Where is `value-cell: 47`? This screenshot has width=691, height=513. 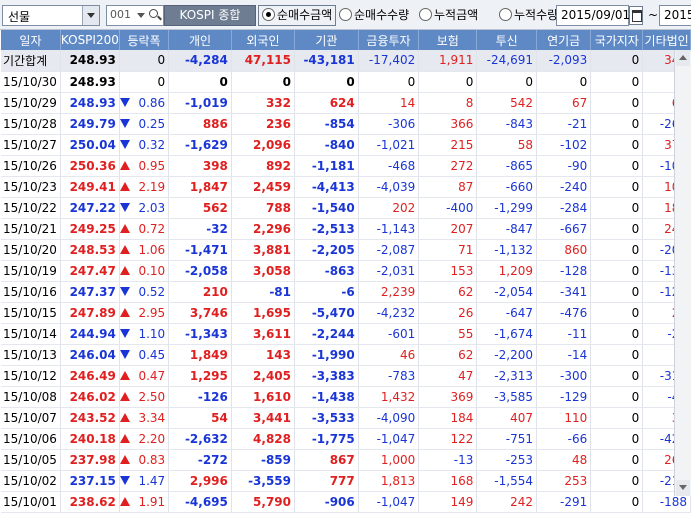 value-cell: 47 is located at coordinates (448, 376).